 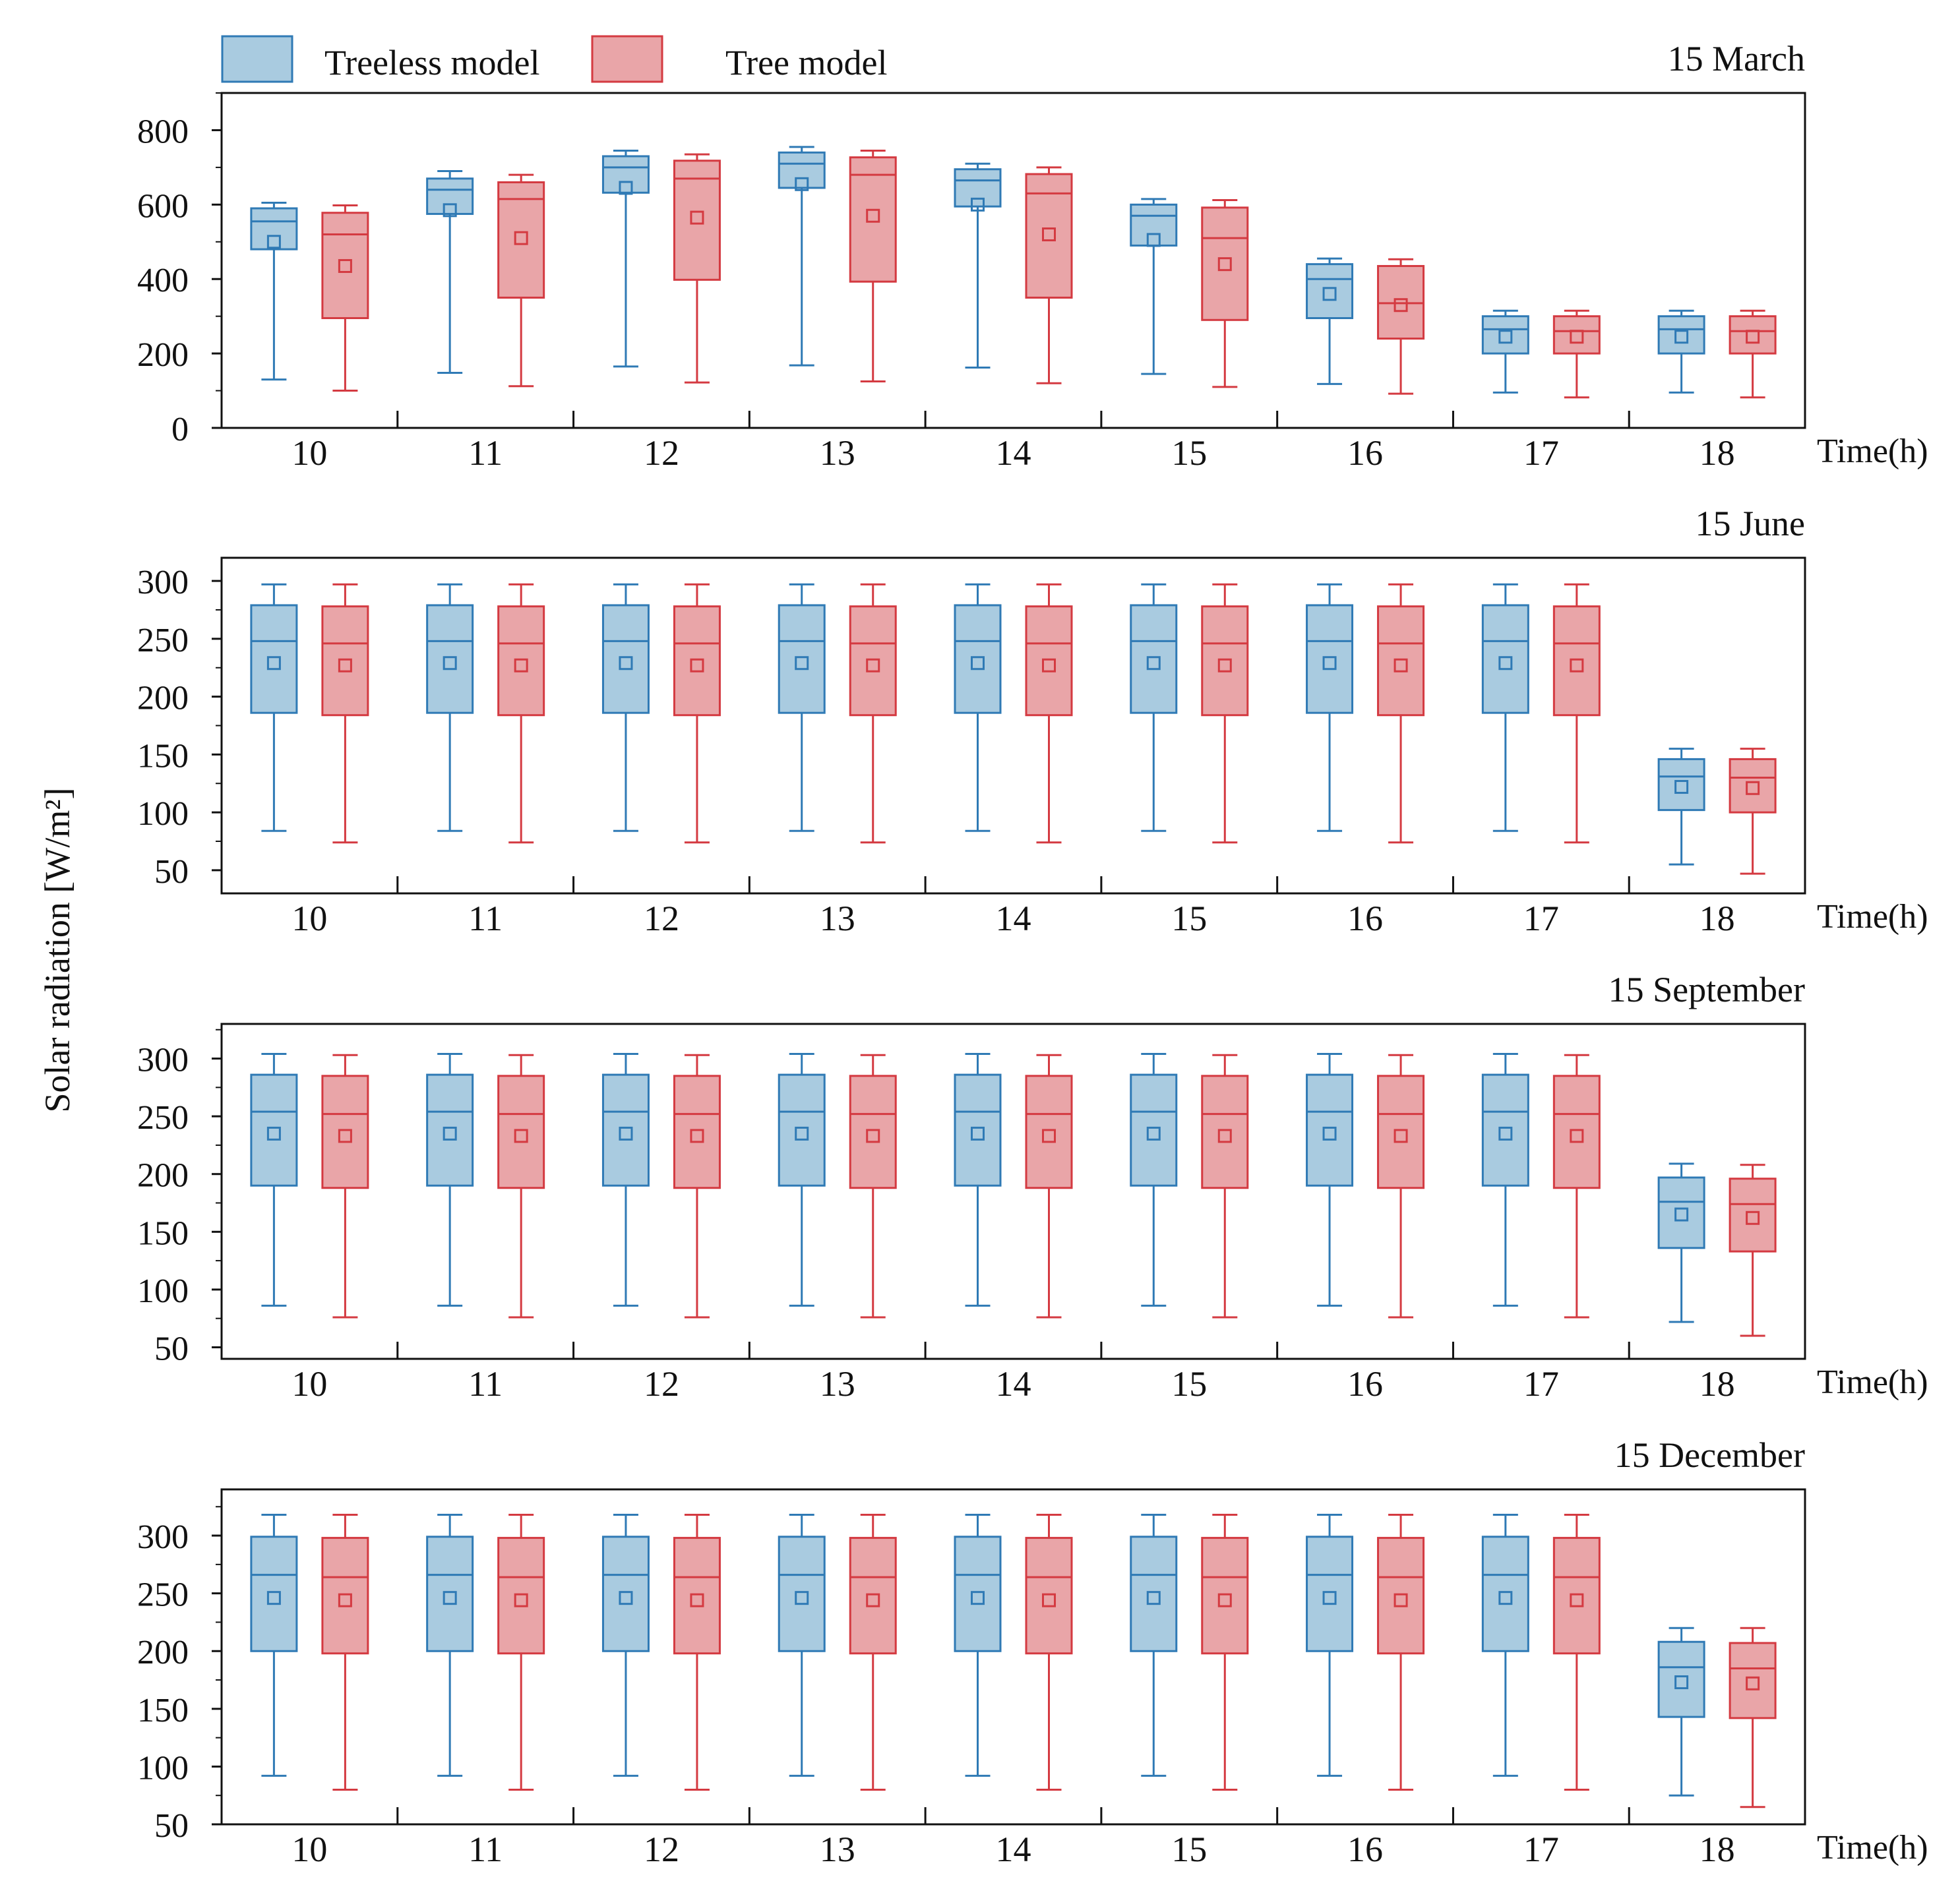 I want to click on x-tick-label: 16, so click(x=1365, y=1384).